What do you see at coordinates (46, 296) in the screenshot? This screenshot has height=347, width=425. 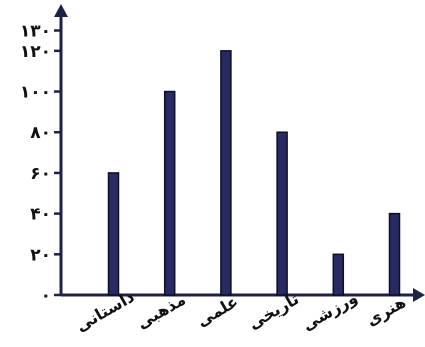 I see `y-tick-label: ۰` at bounding box center [46, 296].